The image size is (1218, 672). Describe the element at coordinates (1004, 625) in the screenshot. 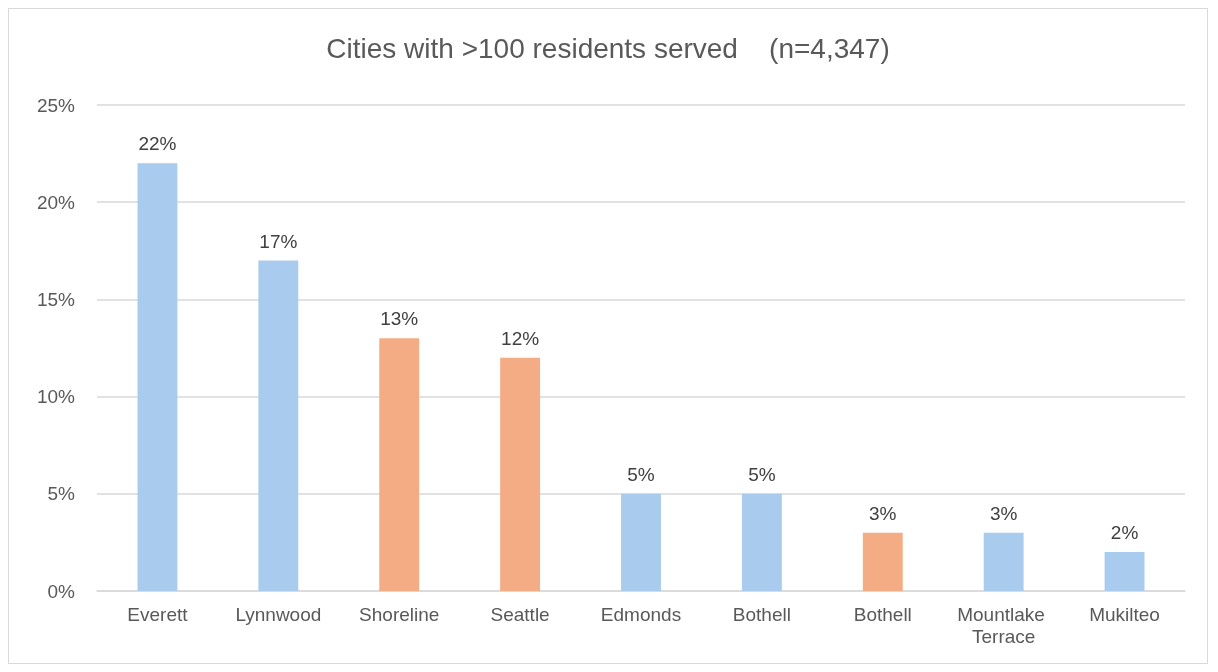

I see `x-tick-label: Mountlake Terrace` at that location.